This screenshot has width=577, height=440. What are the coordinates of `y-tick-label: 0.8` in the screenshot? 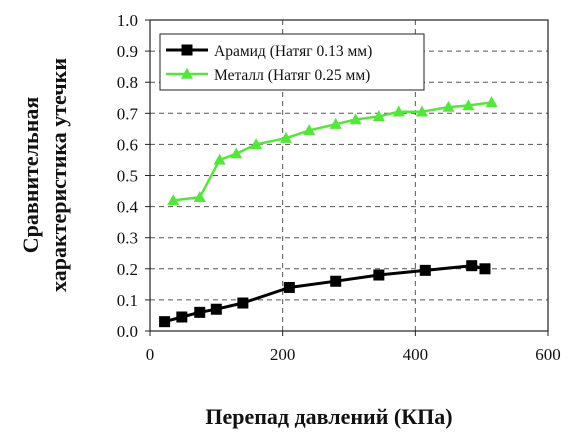 It's located at (127, 82).